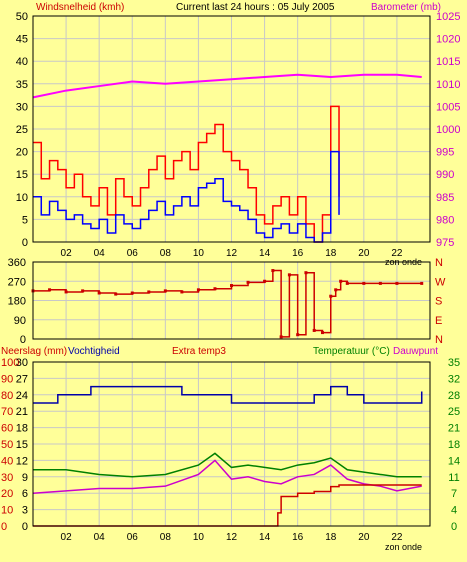 The height and width of the screenshot is (562, 467). What do you see at coordinates (351, 351) in the screenshot?
I see `temperature-label: Temperatuur (°C)` at bounding box center [351, 351].